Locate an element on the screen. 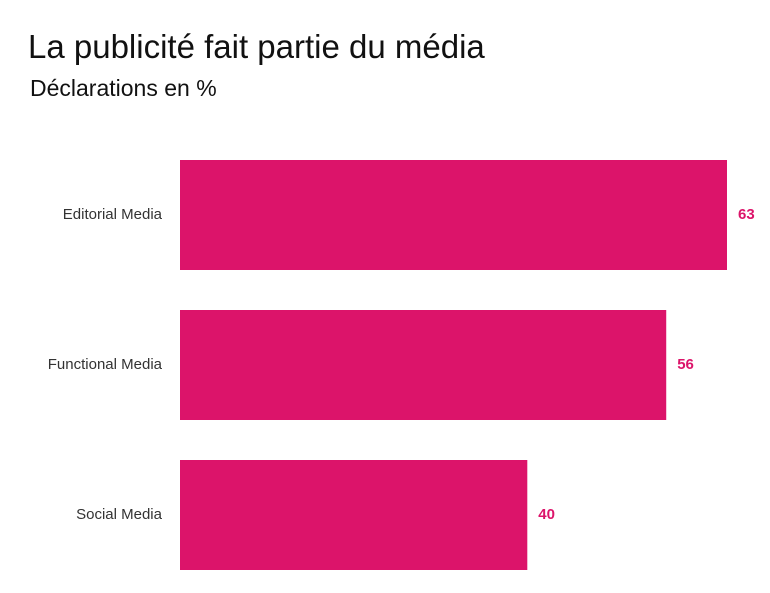 The width and height of the screenshot is (770, 593). value-label: 63 is located at coordinates (746, 214).